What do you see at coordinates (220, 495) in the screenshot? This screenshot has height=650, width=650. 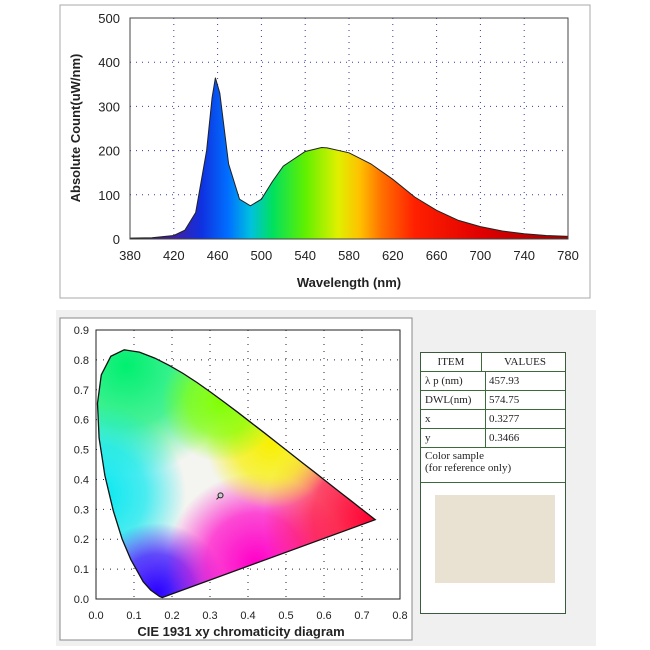 I see `chromaticity-point` at bounding box center [220, 495].